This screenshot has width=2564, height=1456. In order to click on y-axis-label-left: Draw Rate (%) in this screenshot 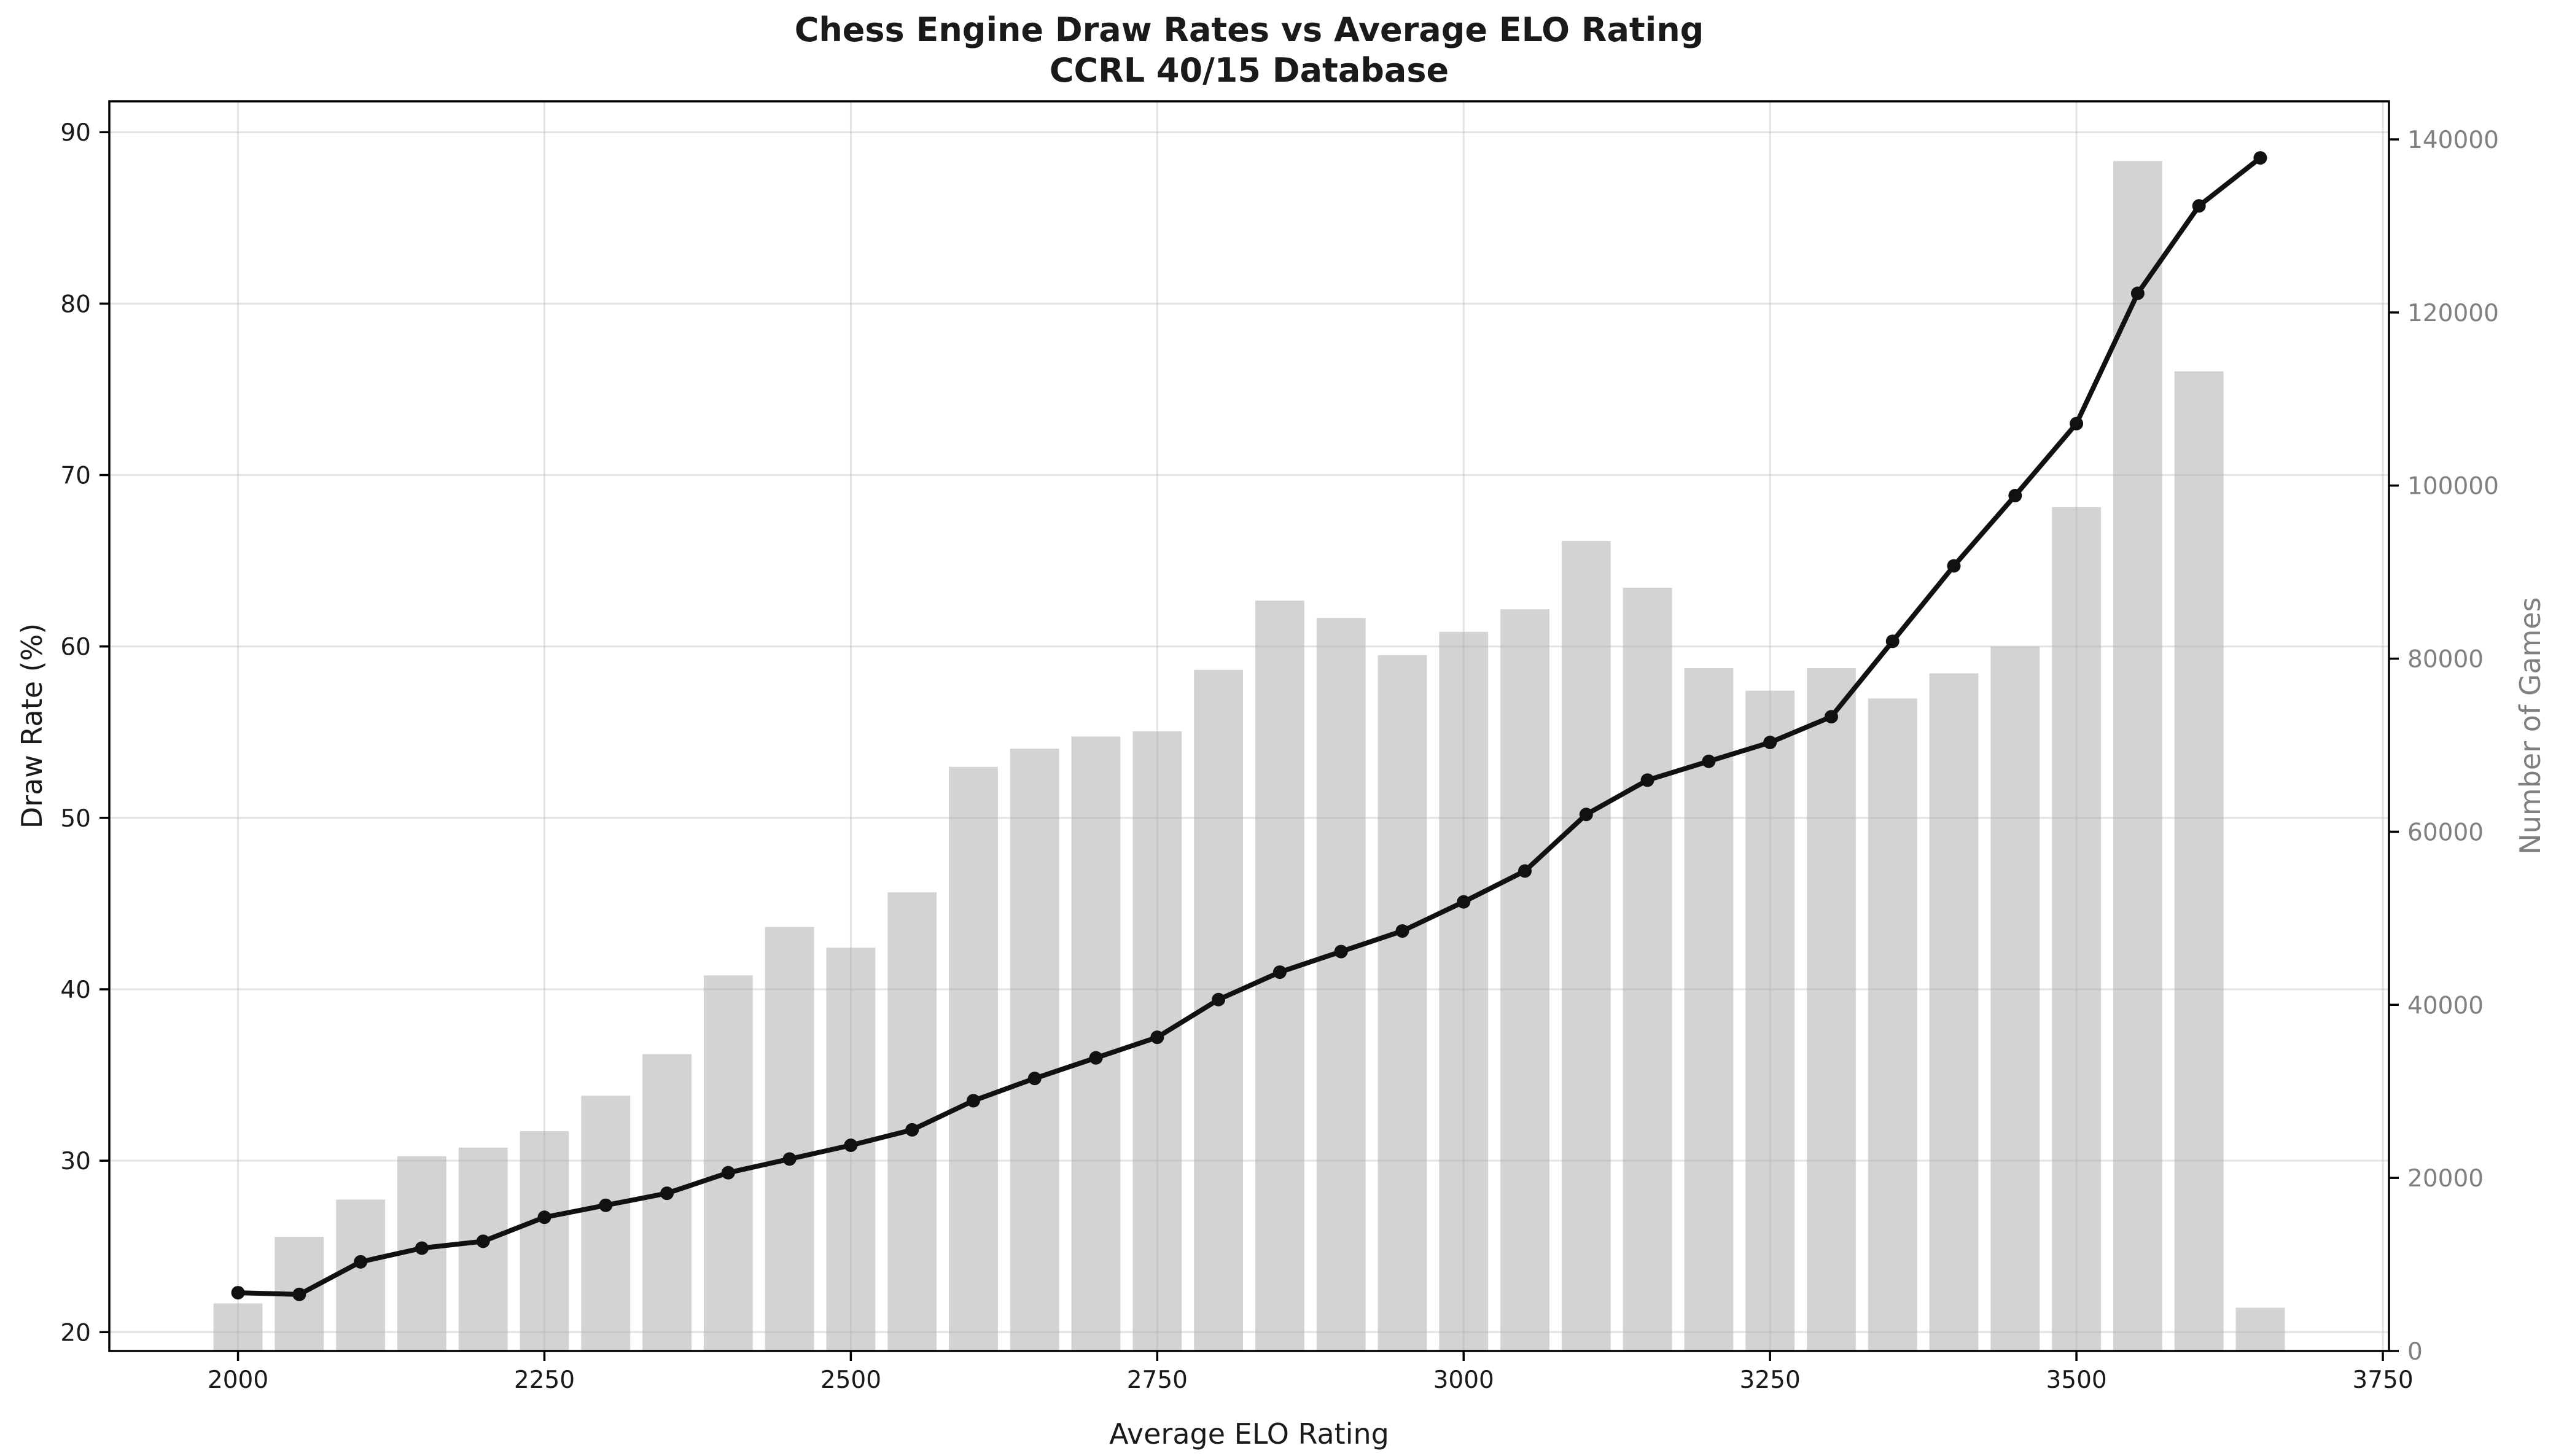, I will do `click(32, 726)`.